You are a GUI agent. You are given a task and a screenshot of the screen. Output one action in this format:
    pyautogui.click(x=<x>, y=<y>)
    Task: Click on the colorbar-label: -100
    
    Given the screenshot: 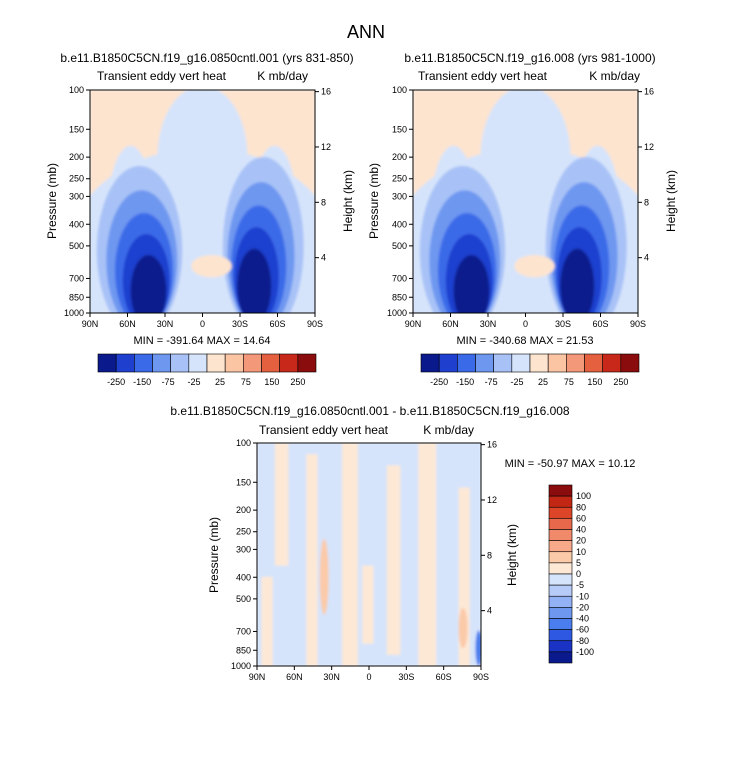 What is the action you would take?
    pyautogui.click(x=585, y=652)
    